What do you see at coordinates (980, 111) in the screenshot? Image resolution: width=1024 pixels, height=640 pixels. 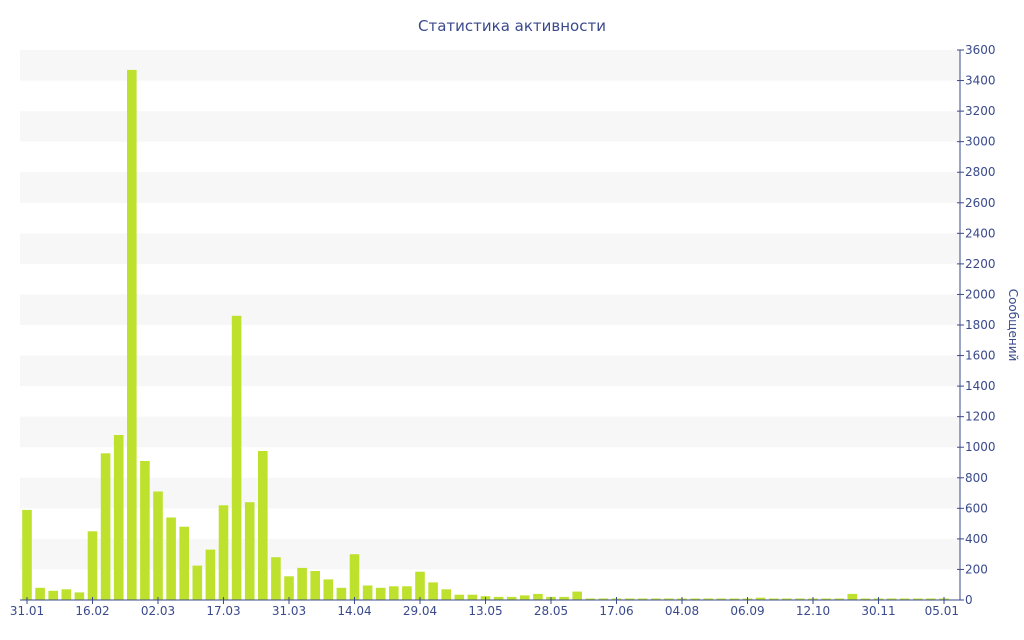 I see `y-tick-label: 3200` at bounding box center [980, 111].